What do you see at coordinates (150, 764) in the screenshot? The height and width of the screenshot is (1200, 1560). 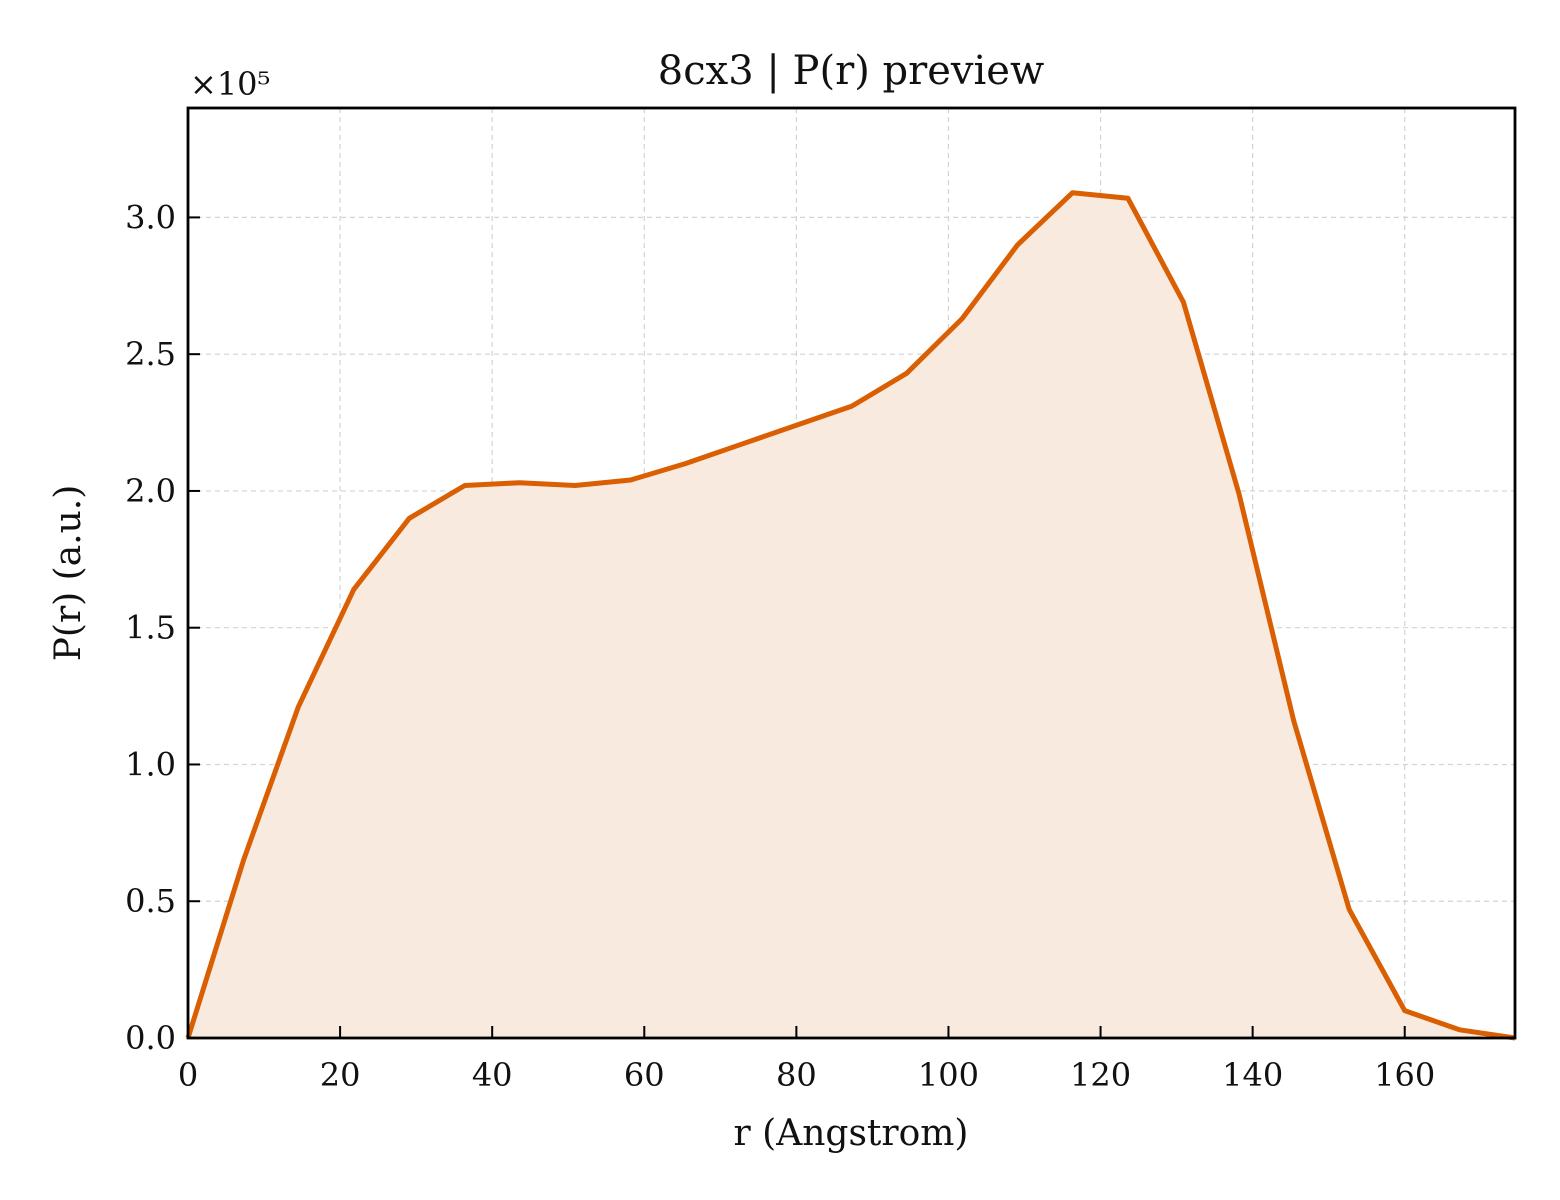 I see `y-tick-label: 1.0` at bounding box center [150, 764].